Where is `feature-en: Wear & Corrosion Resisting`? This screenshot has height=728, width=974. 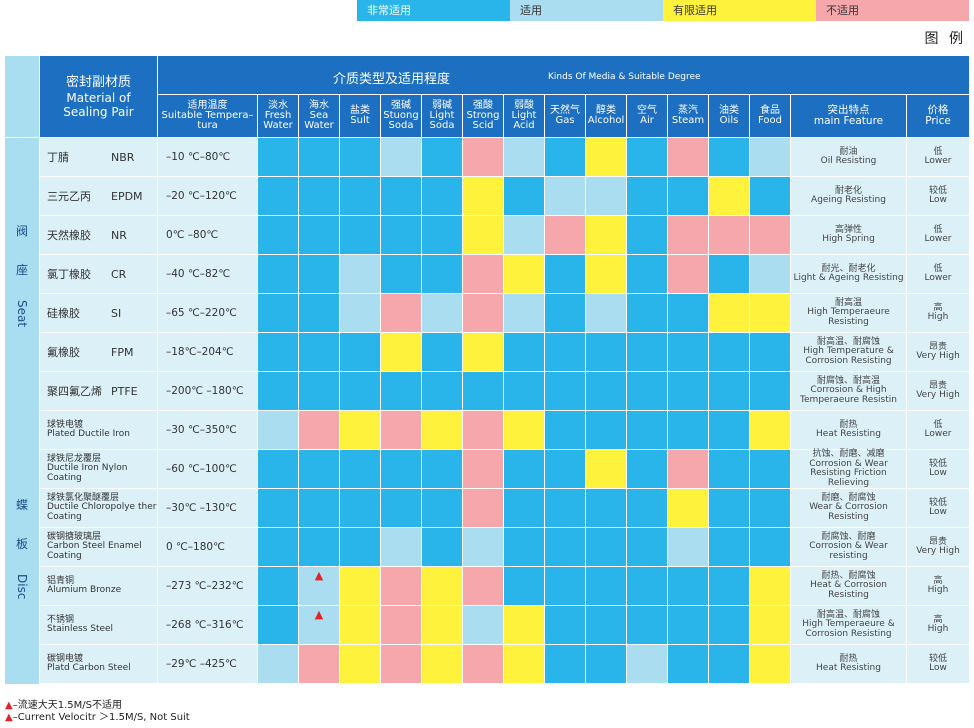
feature-en: Wear & Corrosion Resisting is located at coordinates (848, 512).